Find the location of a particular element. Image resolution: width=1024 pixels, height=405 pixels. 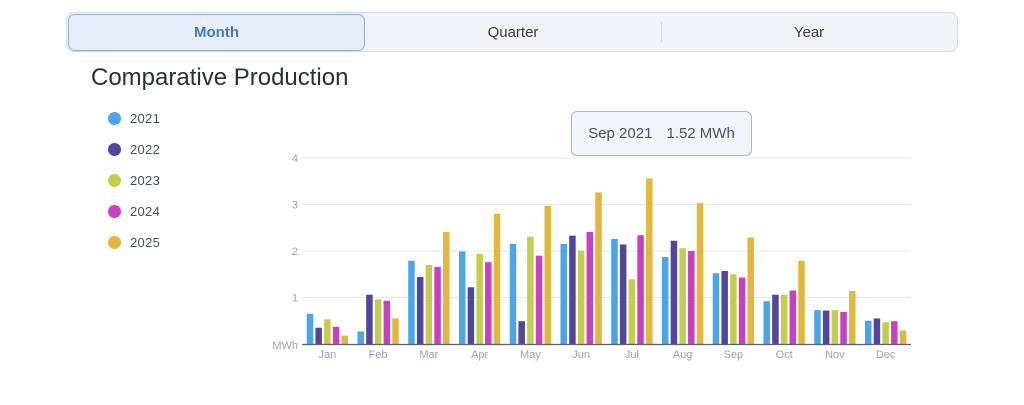

chart-title: Comparative Production is located at coordinates (220, 77).